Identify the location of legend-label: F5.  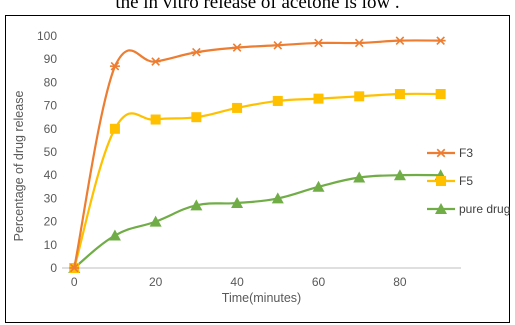
(466, 181).